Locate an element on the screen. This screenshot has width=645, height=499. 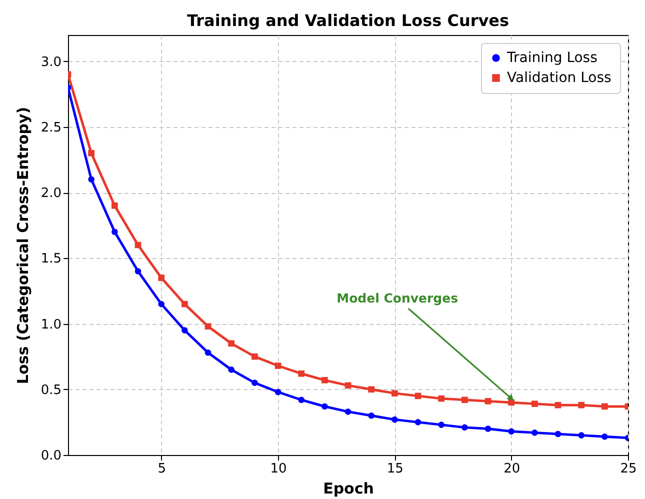
x-axis-title: Epoch is located at coordinates (348, 489).